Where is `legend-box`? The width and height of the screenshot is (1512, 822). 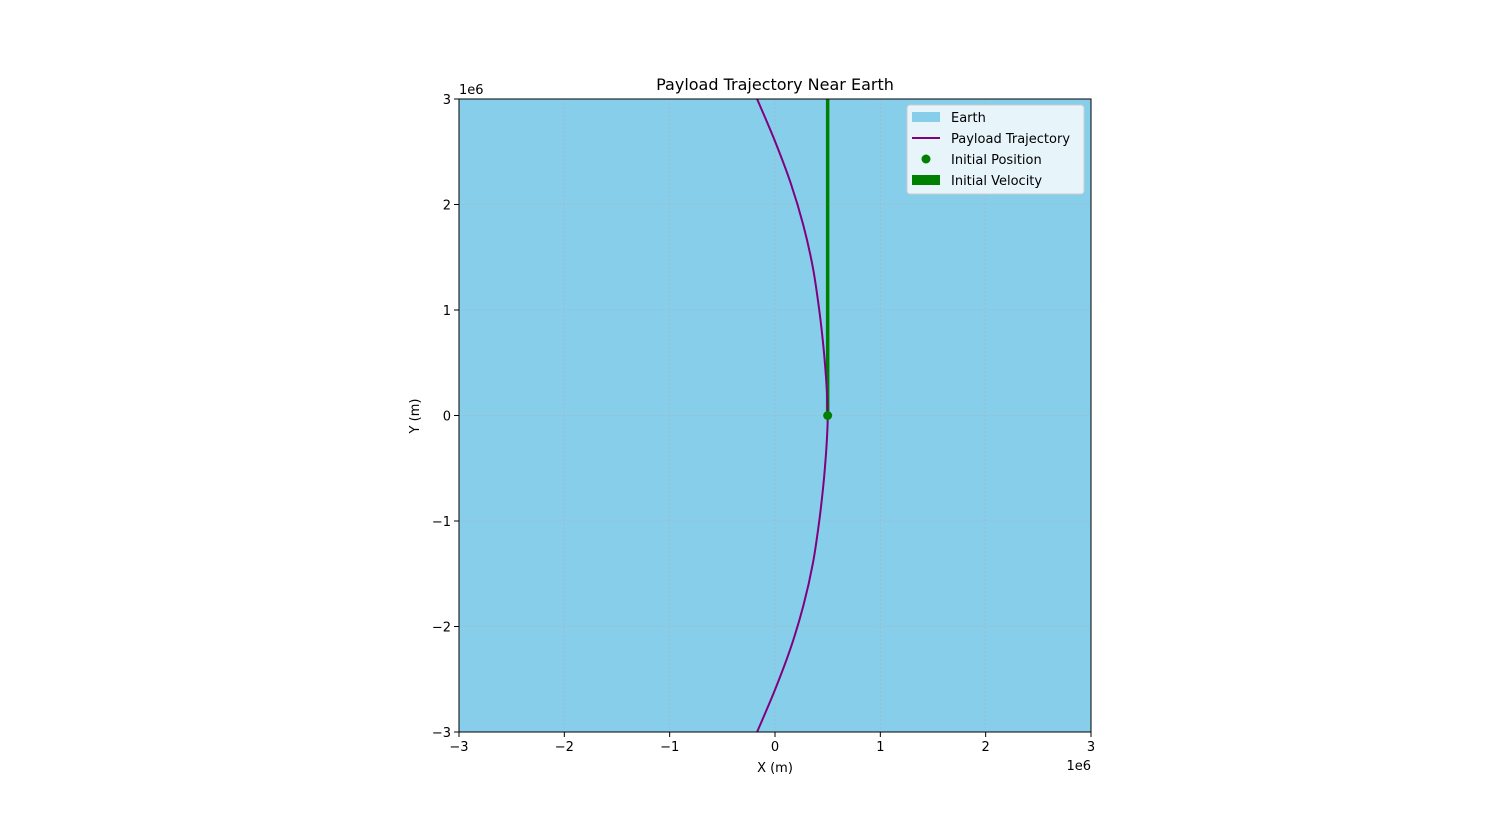 legend-box is located at coordinates (995, 149).